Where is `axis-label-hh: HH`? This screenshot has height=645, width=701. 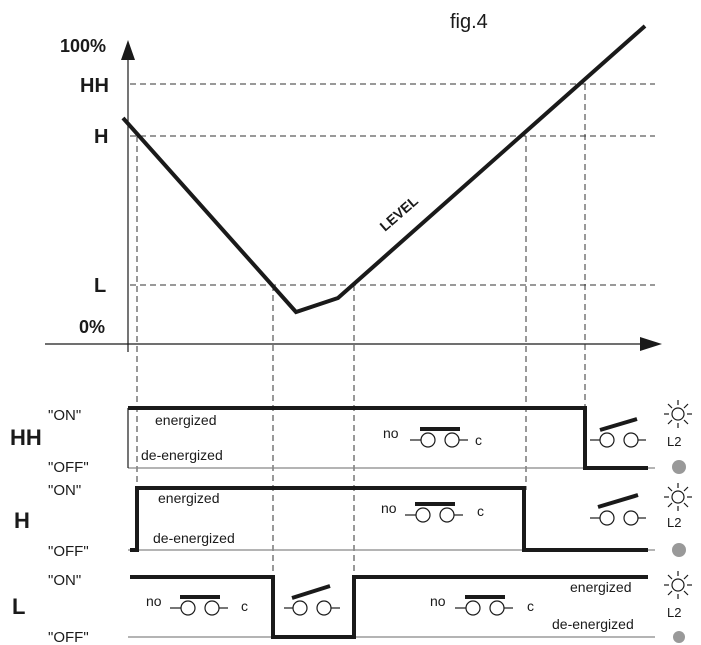
axis-label-hh: HH is located at coordinates (94, 86).